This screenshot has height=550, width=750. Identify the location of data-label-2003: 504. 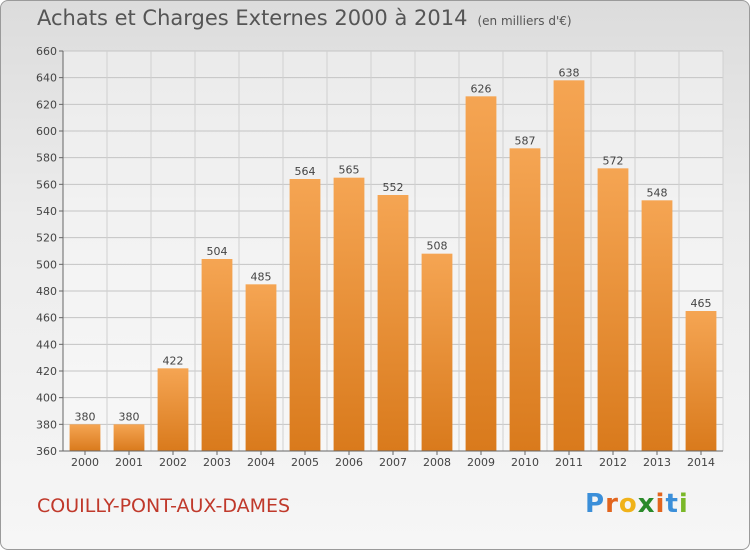
(217, 251).